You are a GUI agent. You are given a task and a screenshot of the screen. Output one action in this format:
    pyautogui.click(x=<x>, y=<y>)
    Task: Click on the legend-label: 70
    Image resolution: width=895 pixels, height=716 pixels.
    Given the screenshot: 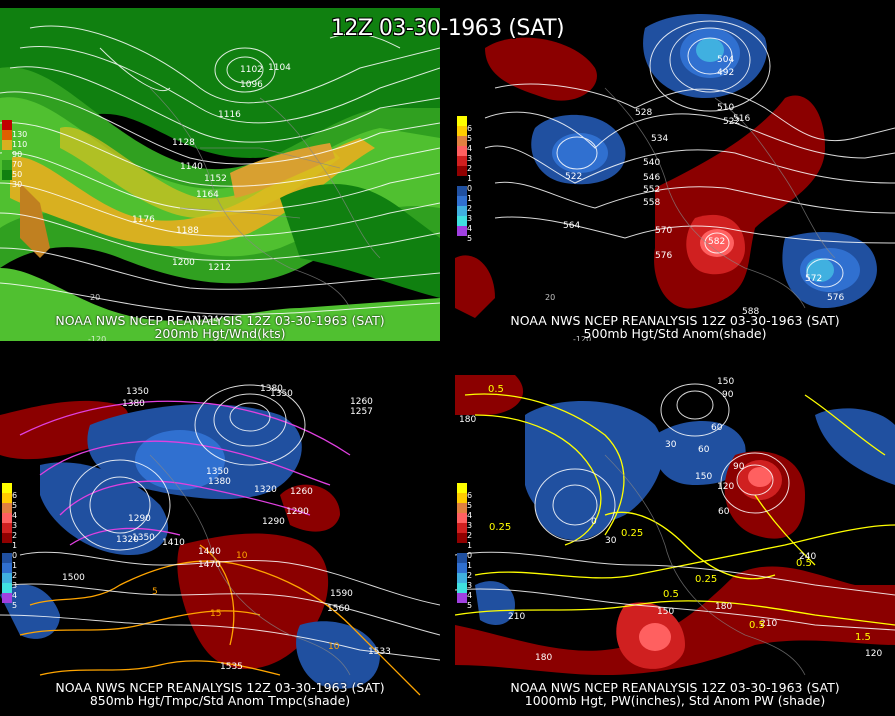 What is the action you would take?
    pyautogui.click(x=17, y=164)
    